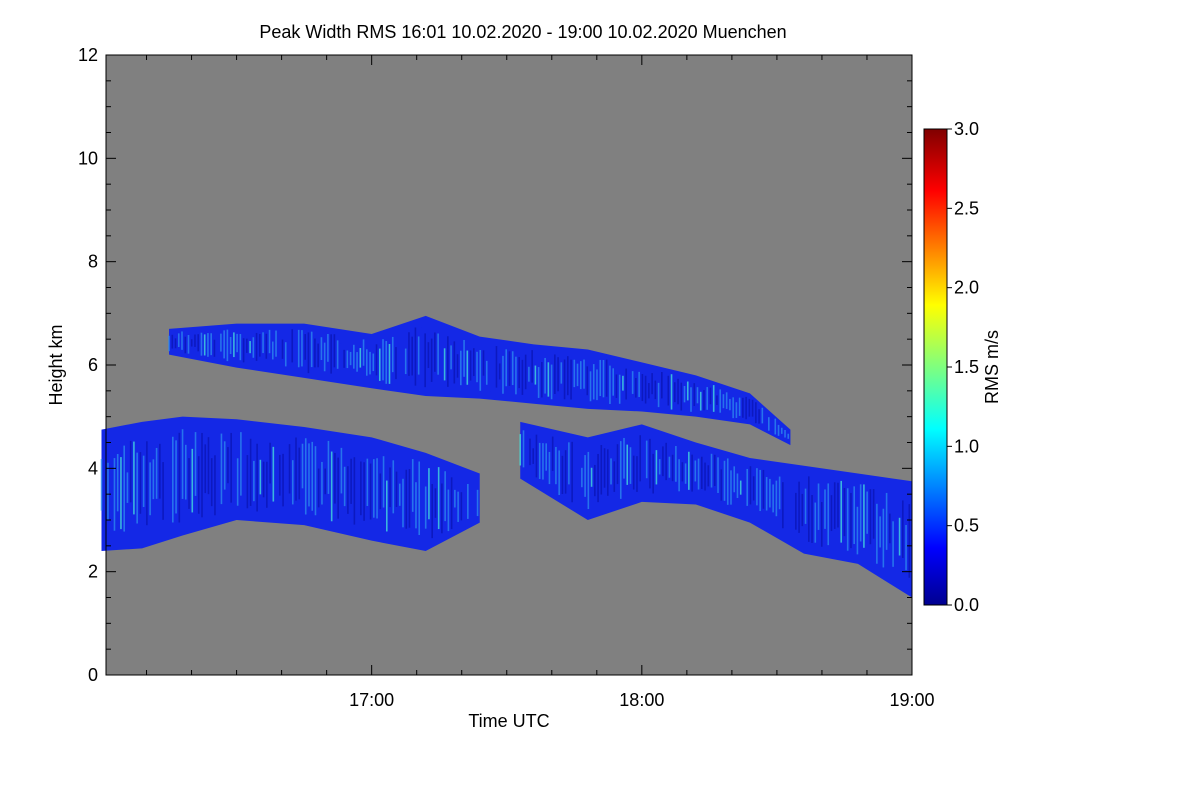 The height and width of the screenshot is (800, 1200). I want to click on y-tick-label: 0, so click(93, 675).